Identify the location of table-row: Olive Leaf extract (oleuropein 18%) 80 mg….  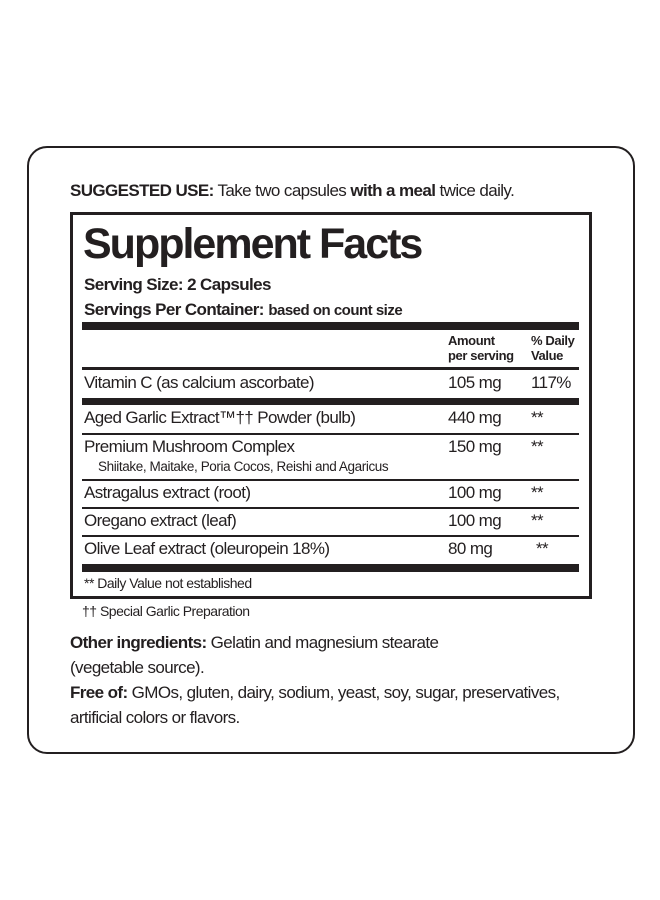
(331, 551).